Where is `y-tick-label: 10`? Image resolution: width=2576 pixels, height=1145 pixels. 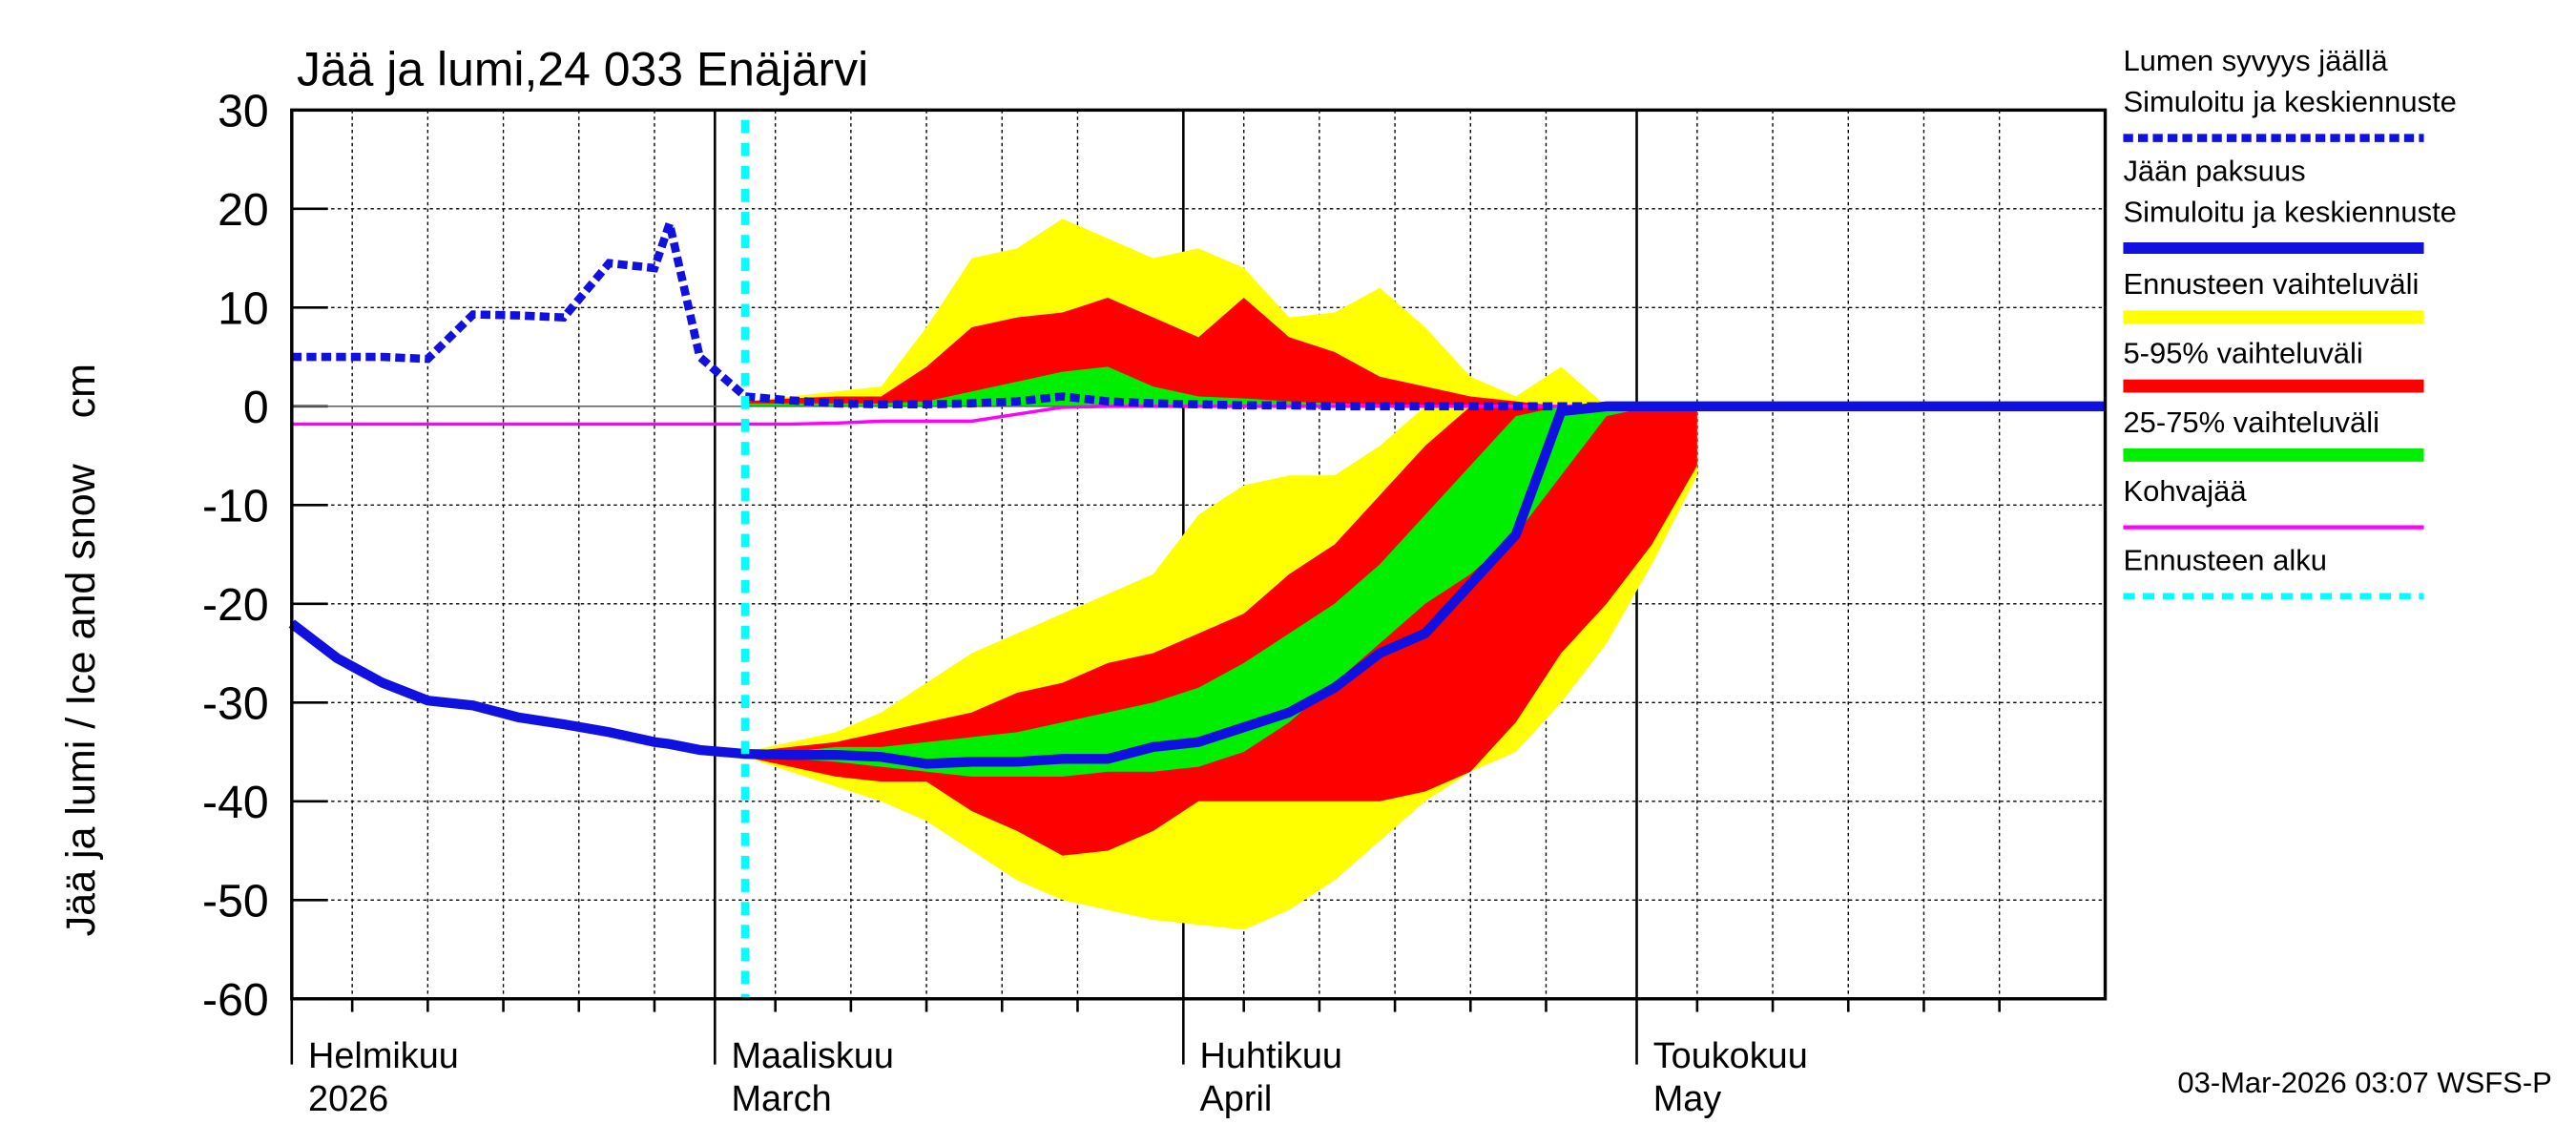 y-tick-label: 10 is located at coordinates (243, 309).